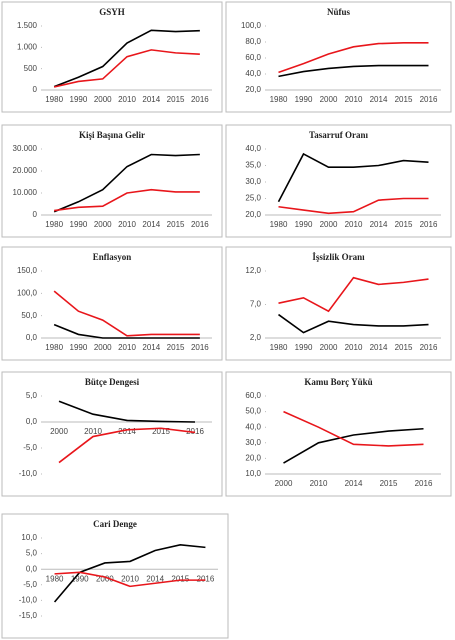 The image size is (455, 640). What do you see at coordinates (32, 553) in the screenshot?
I see `y-tick-label: 5,0` at bounding box center [32, 553].